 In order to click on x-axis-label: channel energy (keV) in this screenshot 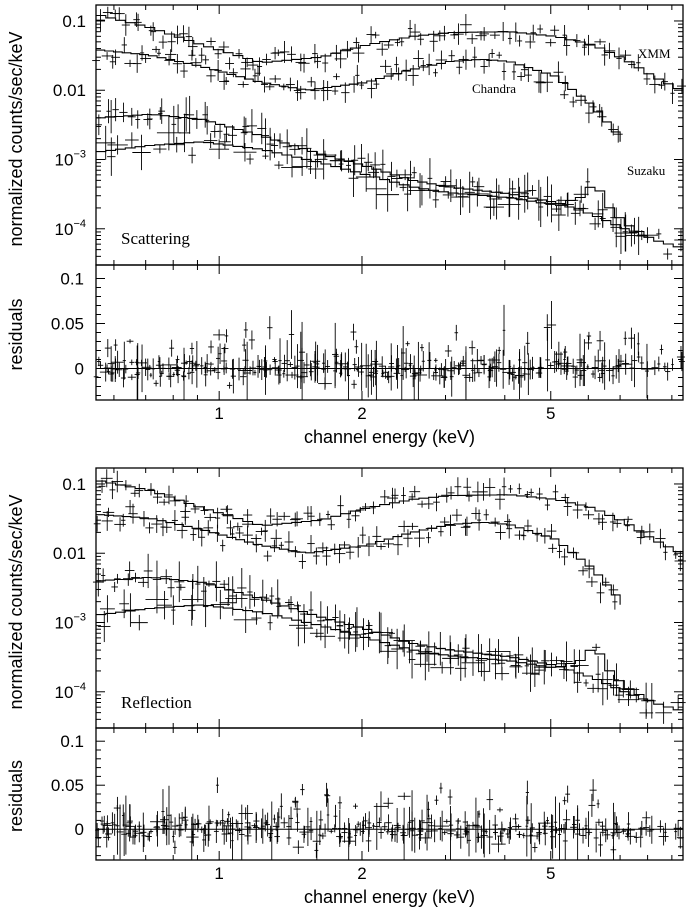, I will do `click(389, 437)`.